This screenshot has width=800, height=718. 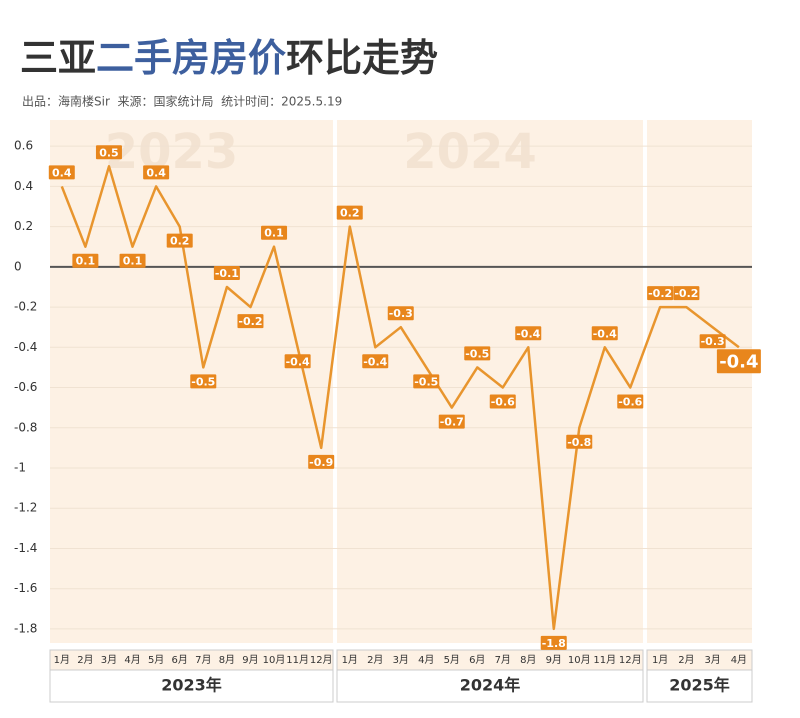 I want to click on y-tick-label: -1.8, so click(x=25, y=628).